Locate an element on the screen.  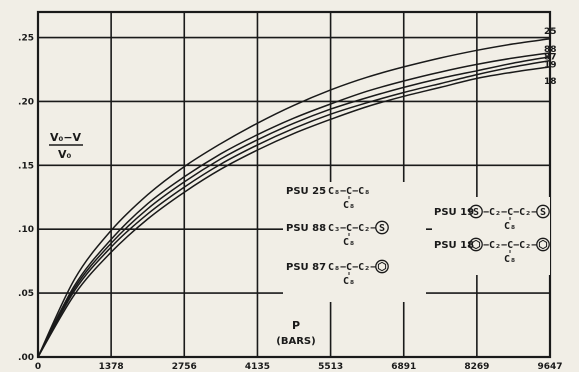
y-tick-label: .20 is located at coordinates (26, 102).